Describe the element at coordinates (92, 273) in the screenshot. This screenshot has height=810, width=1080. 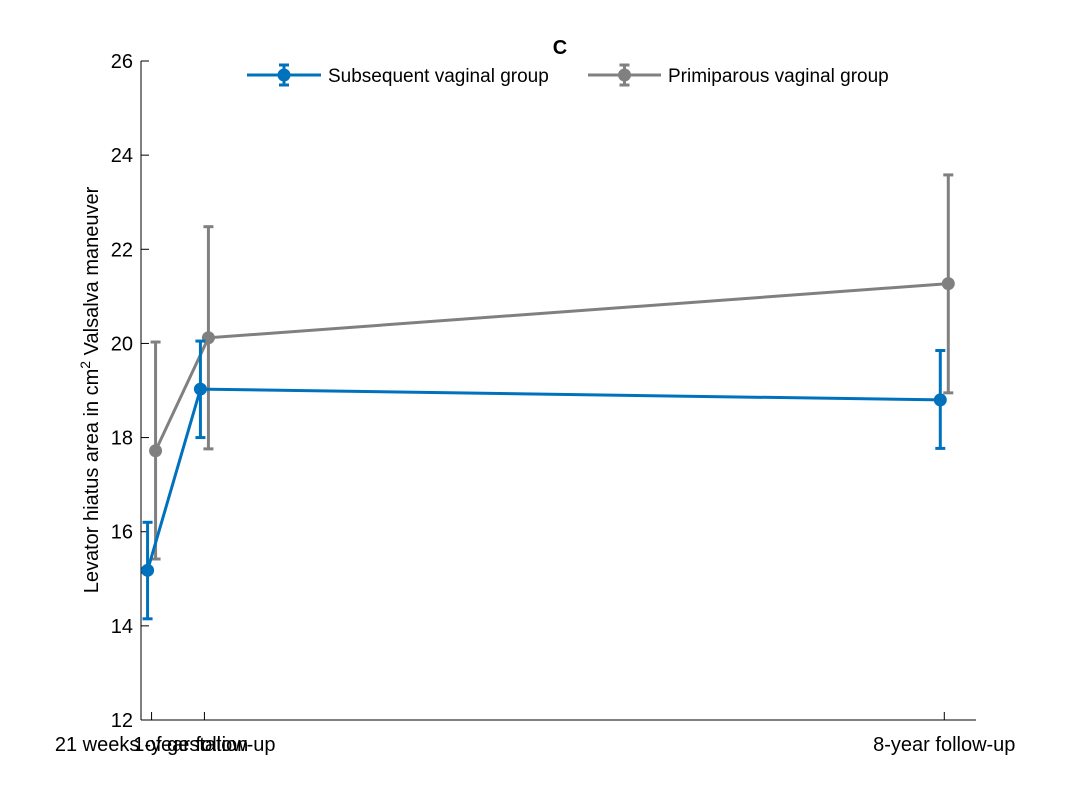
I see `y-axis-label-suffix: Valsalva maneuver` at that location.